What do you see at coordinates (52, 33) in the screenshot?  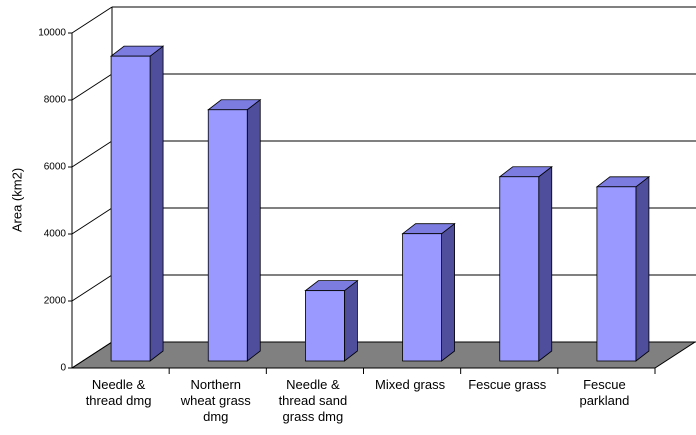 I see `y-tick-label: 10000` at bounding box center [52, 33].